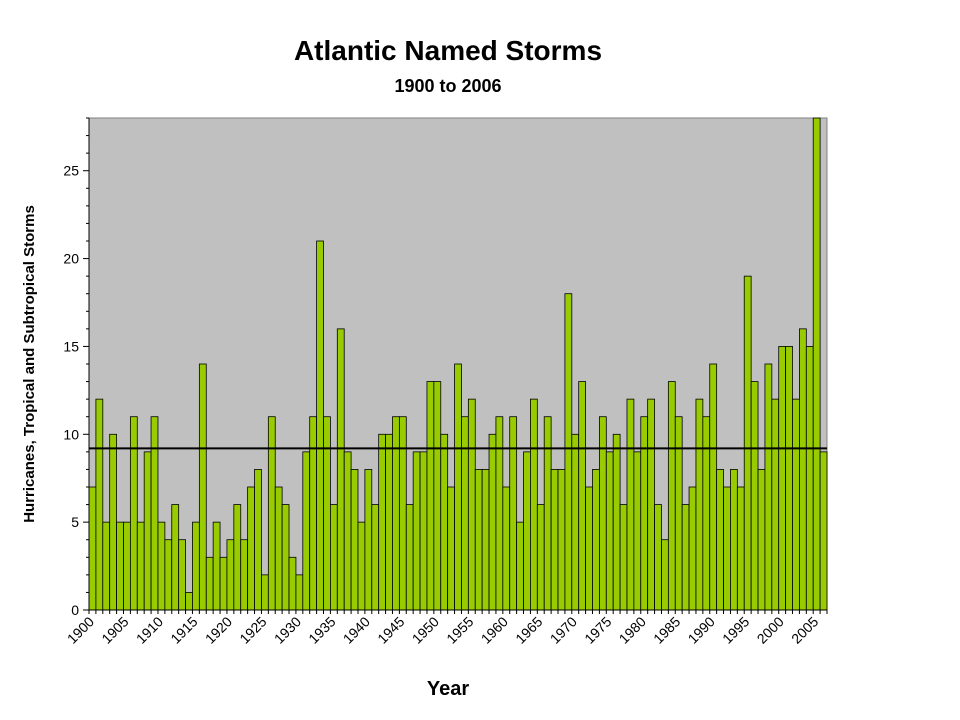 This screenshot has height=720, width=960. What do you see at coordinates (356, 629) in the screenshot?
I see `x-tick-label: 1940` at bounding box center [356, 629].